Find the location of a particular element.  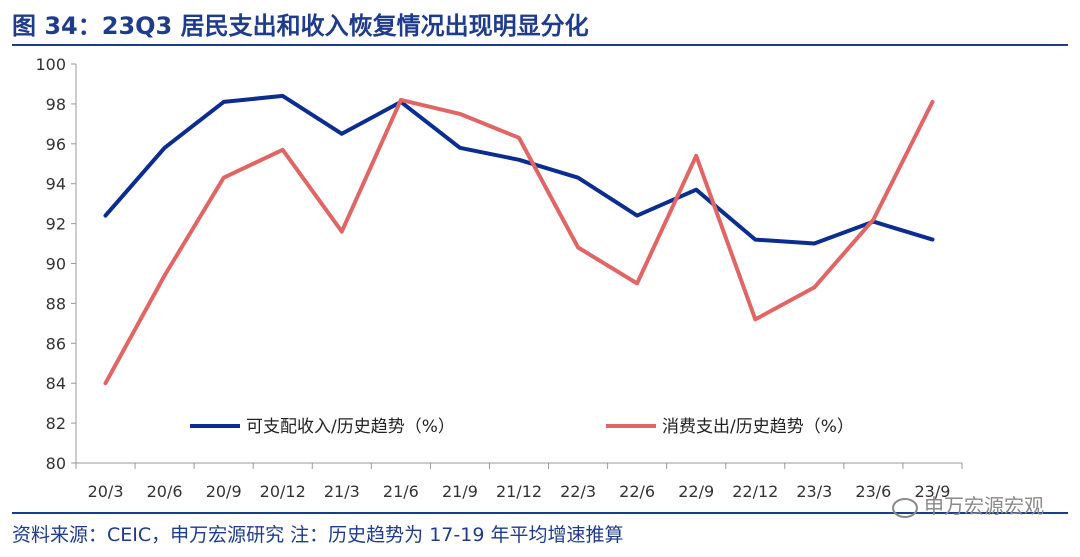

source-note: 资料来源：CEIC，申万宏源研究 注：历史趋势为 17-19 年平均增速推算 is located at coordinates (318, 535).